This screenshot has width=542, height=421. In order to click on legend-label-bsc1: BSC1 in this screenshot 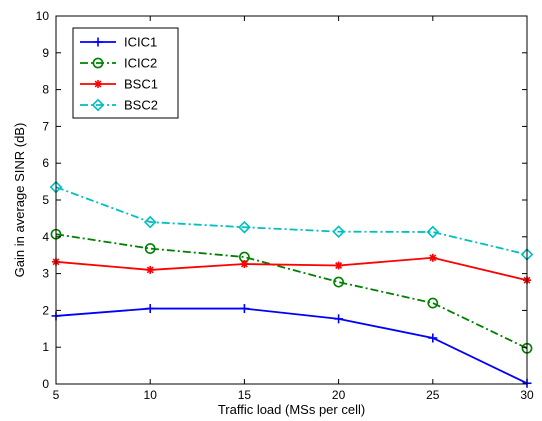, I will do `click(141, 84)`.